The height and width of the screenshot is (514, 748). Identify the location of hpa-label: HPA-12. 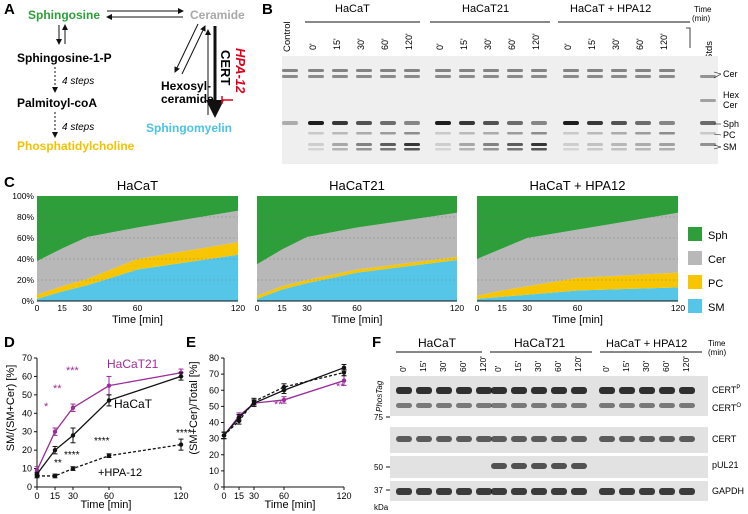
(240, 71).